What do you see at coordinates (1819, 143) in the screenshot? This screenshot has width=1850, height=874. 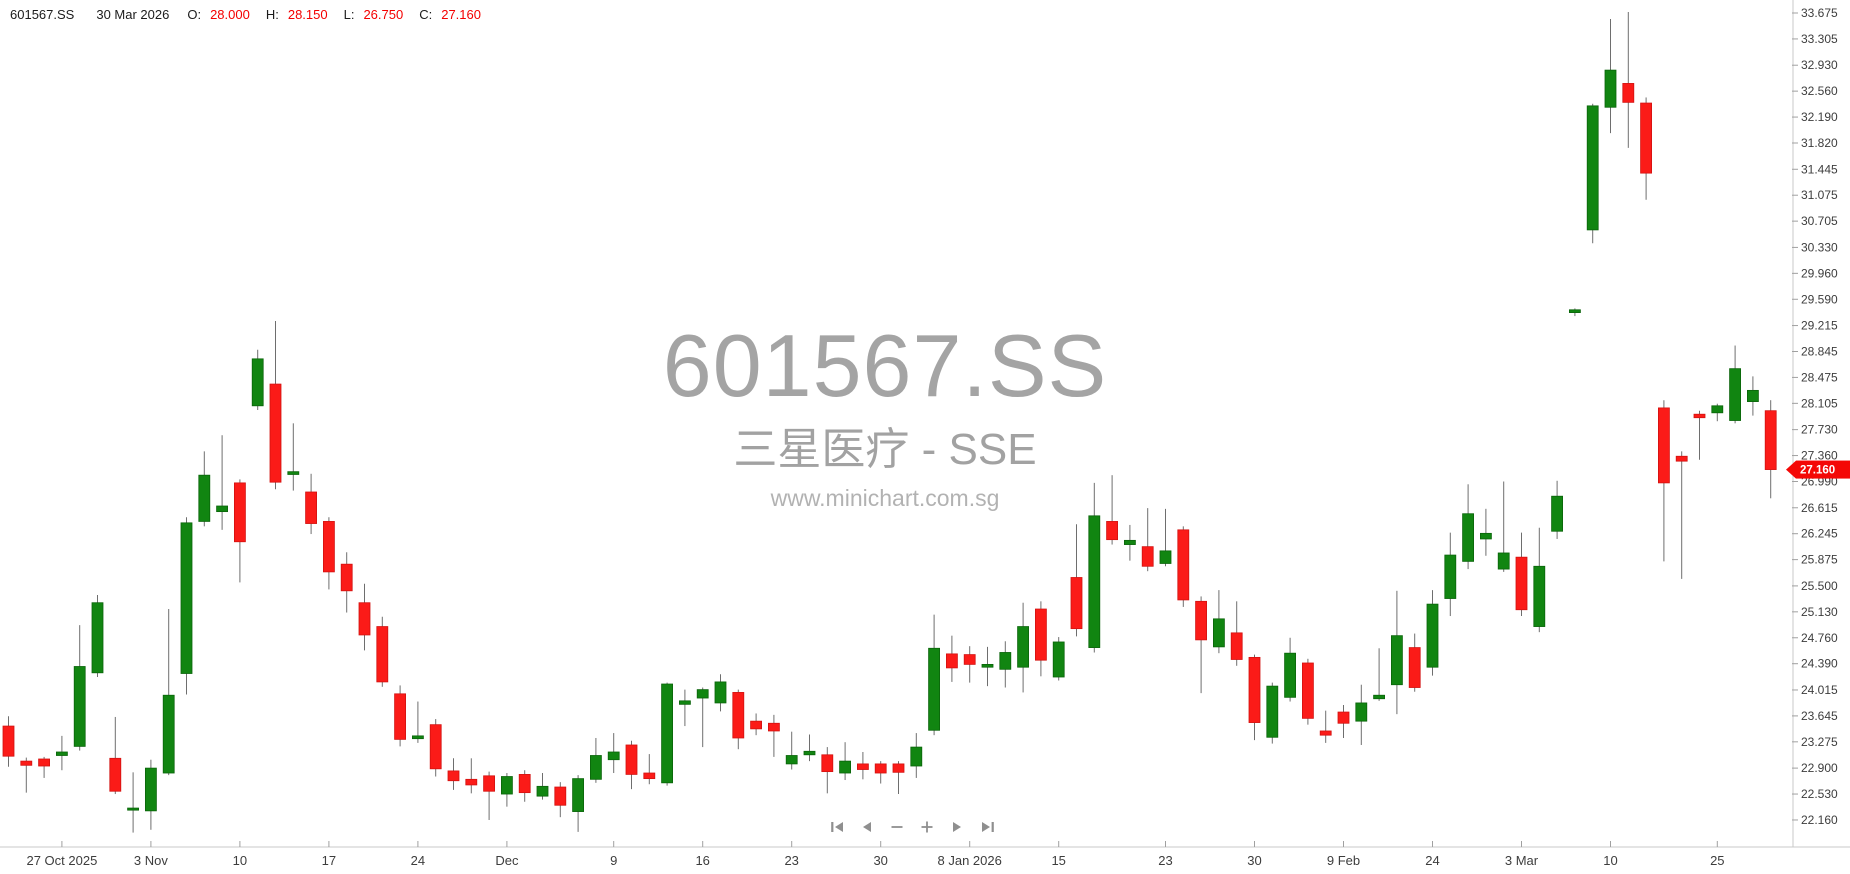 I see `price-tick-label: 31.820` at bounding box center [1819, 143].